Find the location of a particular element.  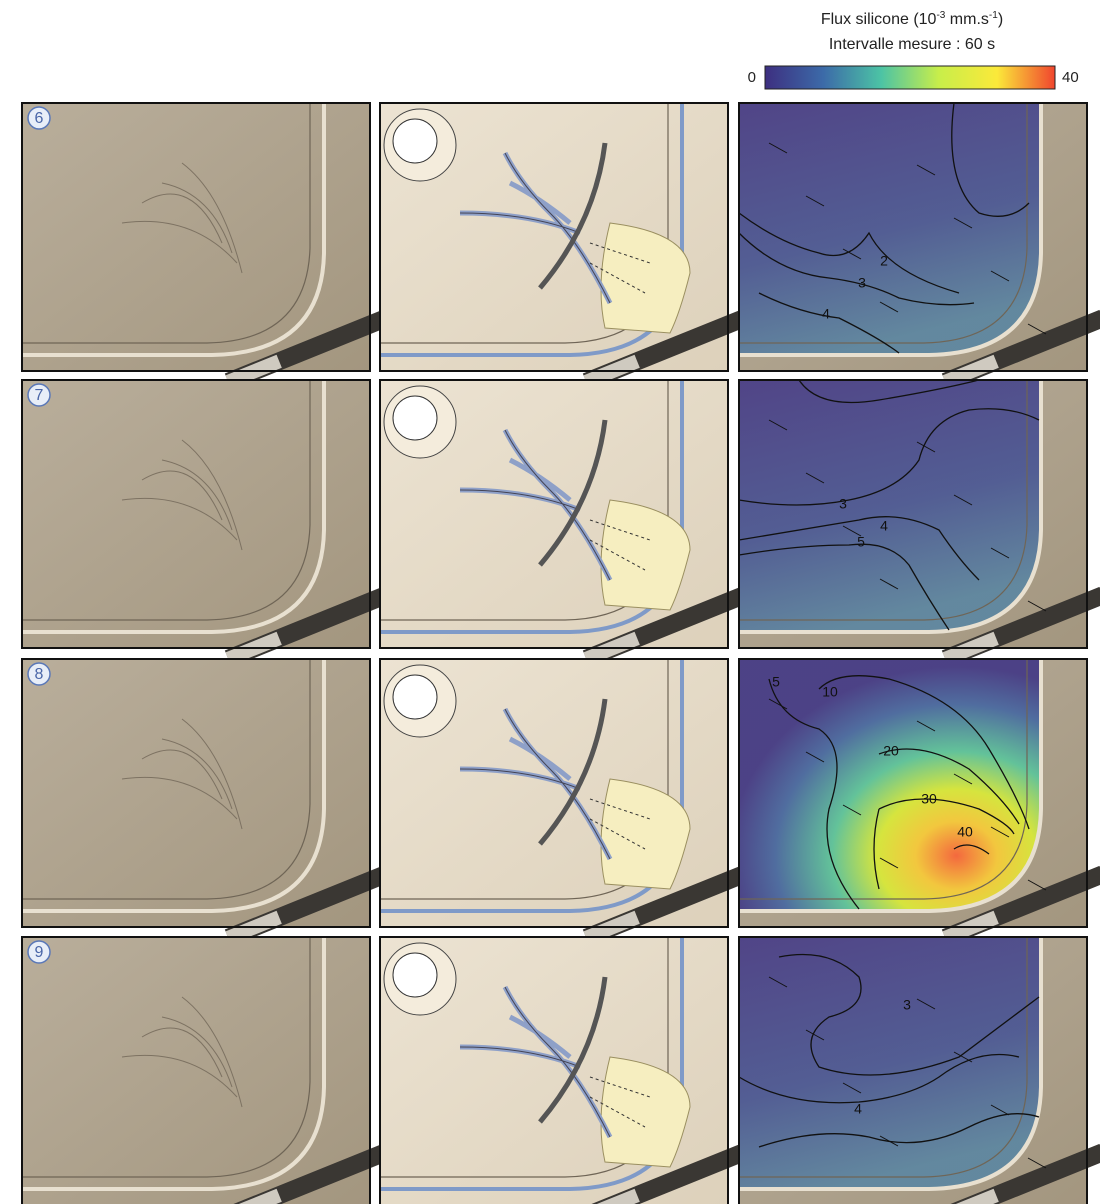

panel: 8 is located at coordinates (205, 802).